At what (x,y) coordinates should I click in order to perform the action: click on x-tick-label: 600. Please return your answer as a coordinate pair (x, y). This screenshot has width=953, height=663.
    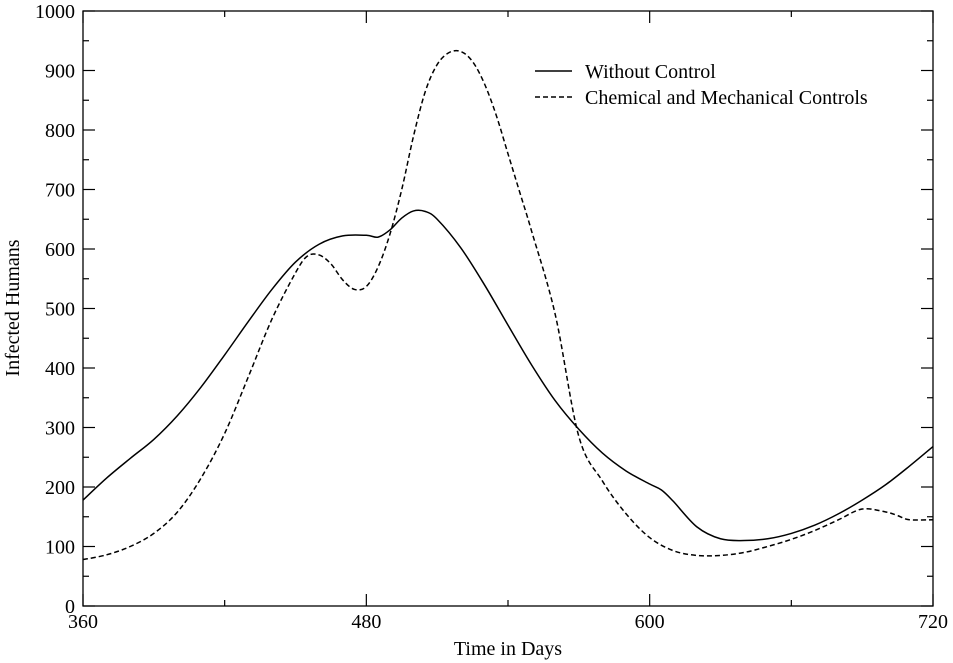
    Looking at the image, I should click on (650, 622).